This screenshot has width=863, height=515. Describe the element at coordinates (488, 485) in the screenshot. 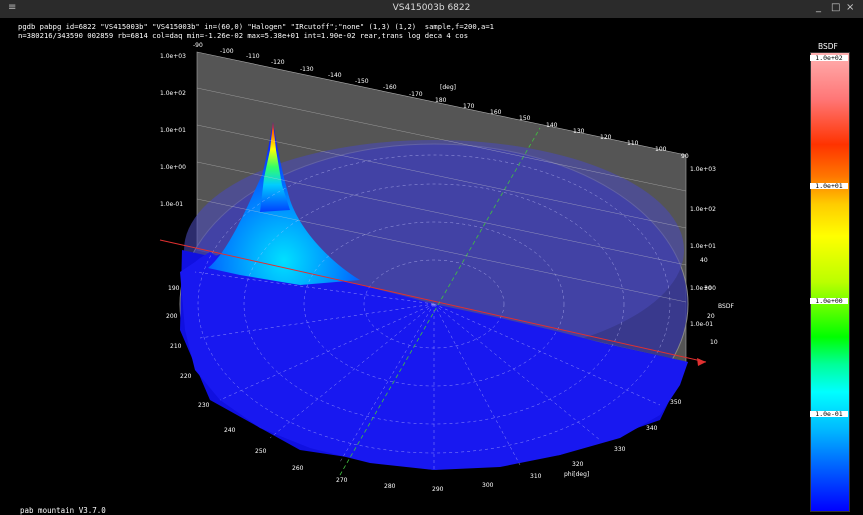

I see `phi-label: 300` at that location.